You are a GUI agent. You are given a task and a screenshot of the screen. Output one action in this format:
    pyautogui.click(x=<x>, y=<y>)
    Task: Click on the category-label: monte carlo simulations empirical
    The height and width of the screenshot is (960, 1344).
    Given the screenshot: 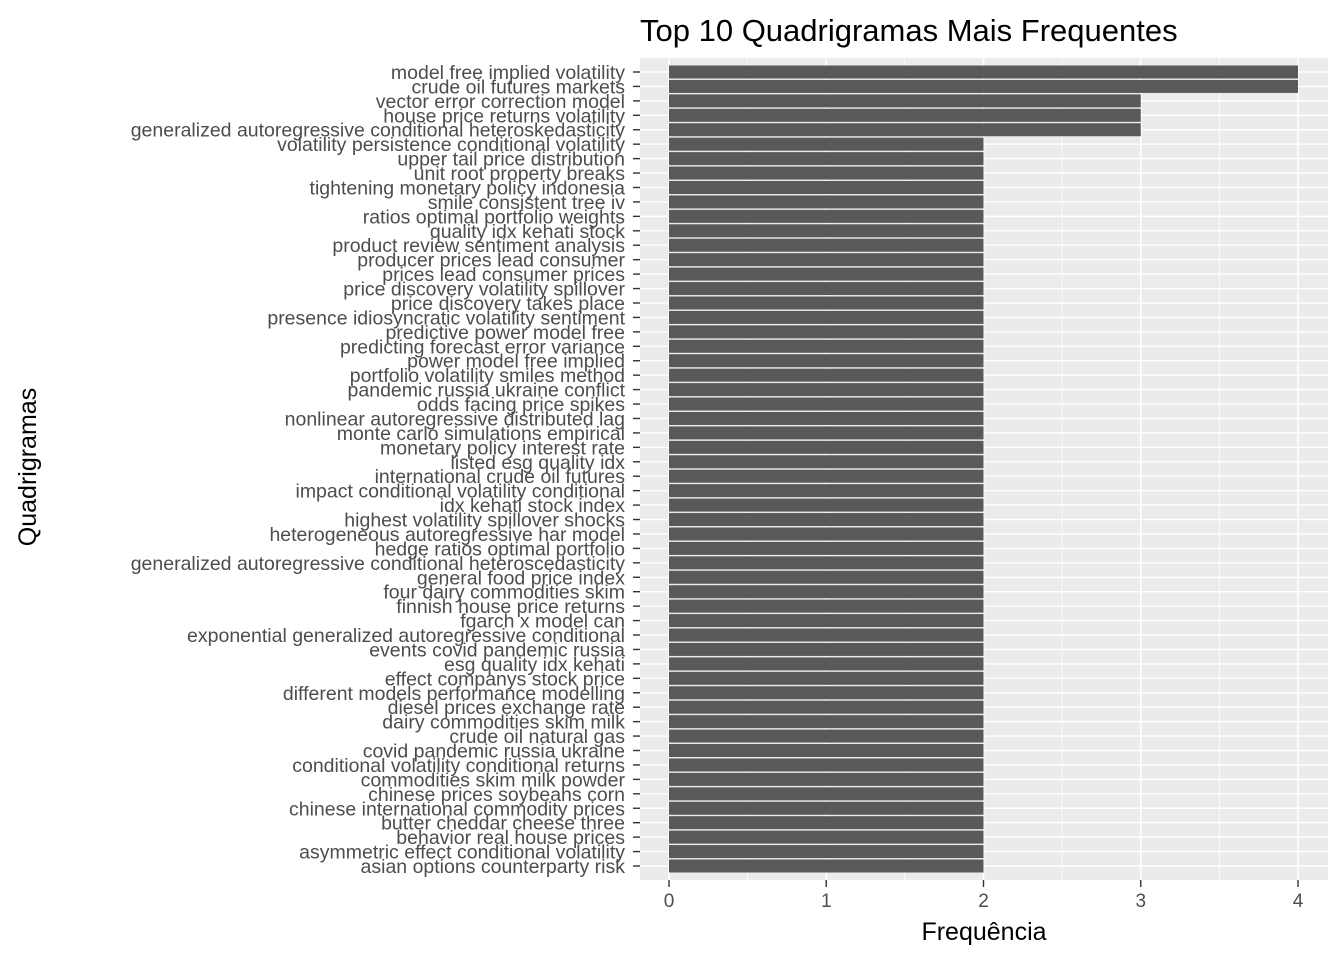 What is the action you would take?
    pyautogui.click(x=481, y=434)
    